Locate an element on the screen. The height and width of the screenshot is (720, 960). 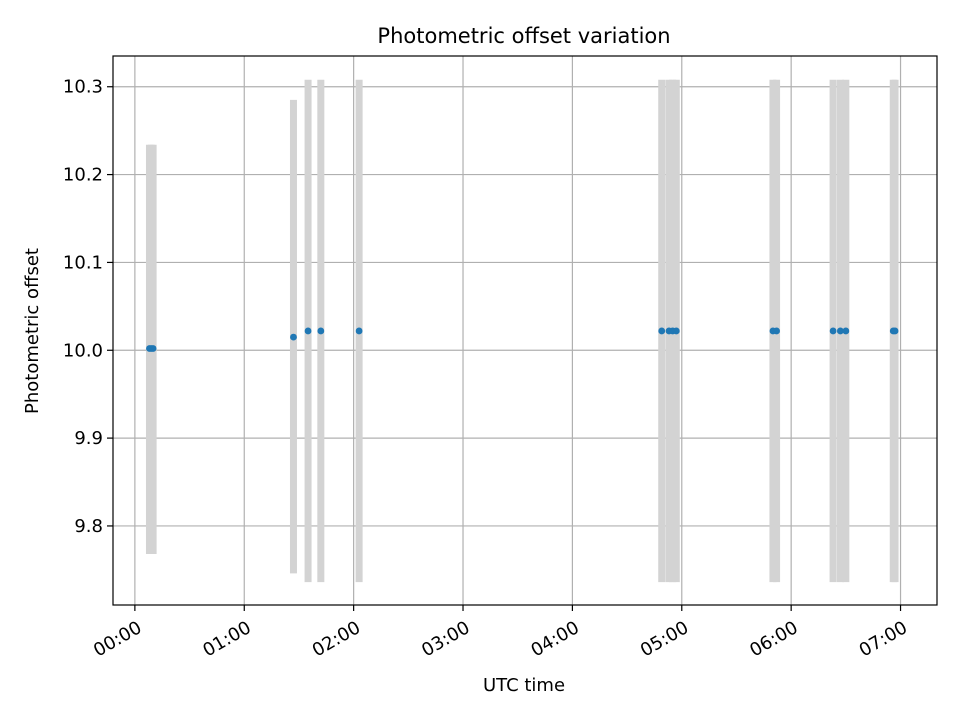
data-points is located at coordinates (522, 339).